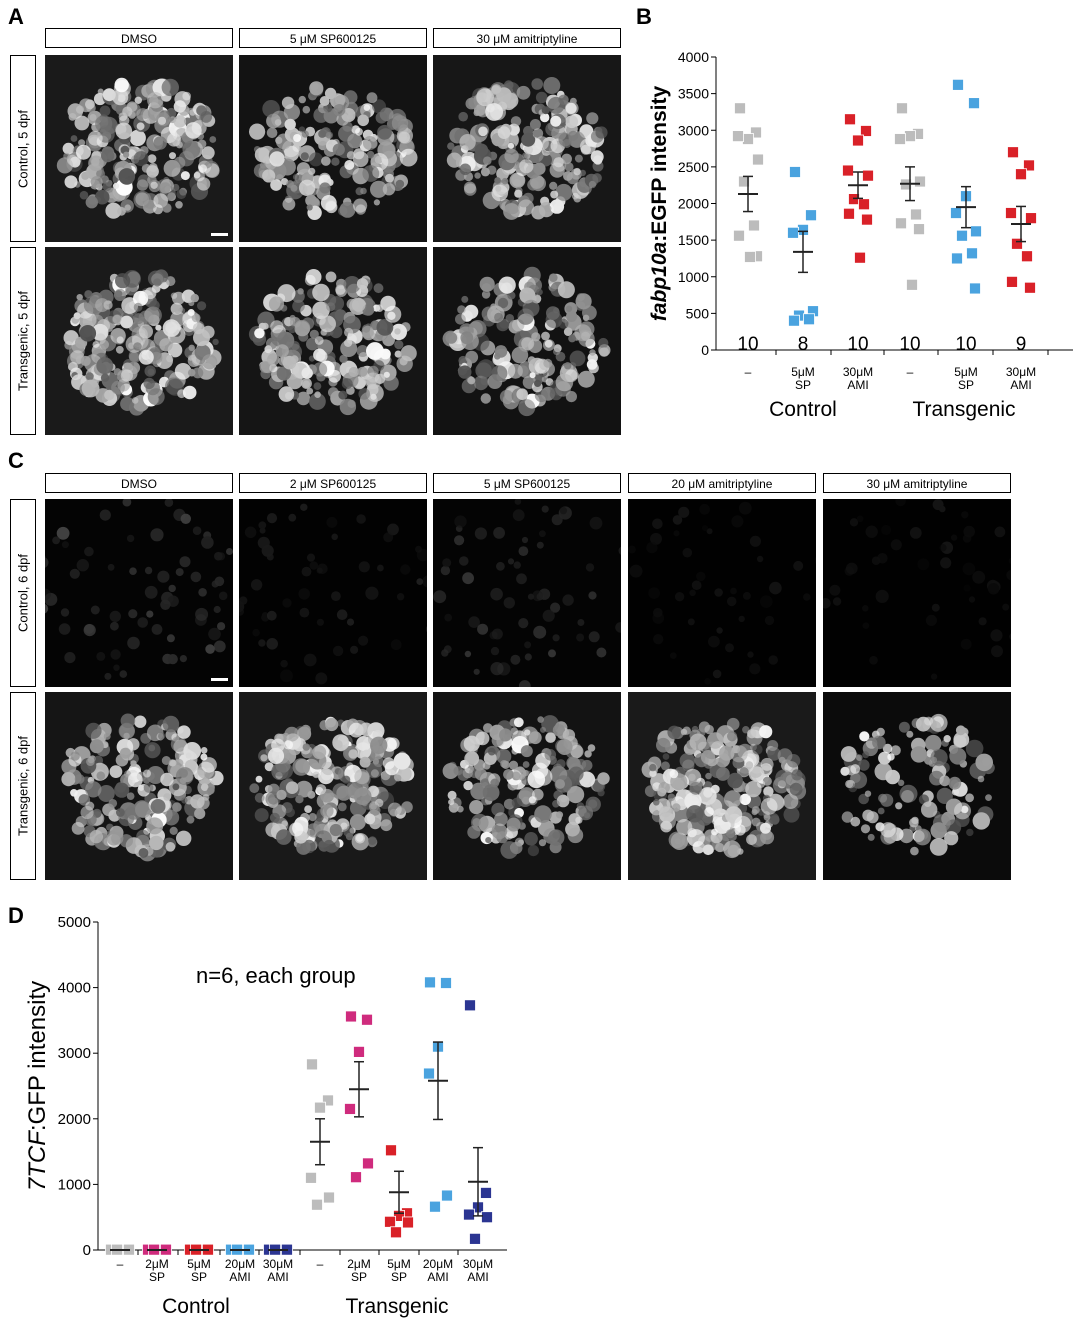 The height and width of the screenshot is (1329, 1079). I want to click on y-axis-label: 7TCF:GFP intensity, so click(37, 1086).